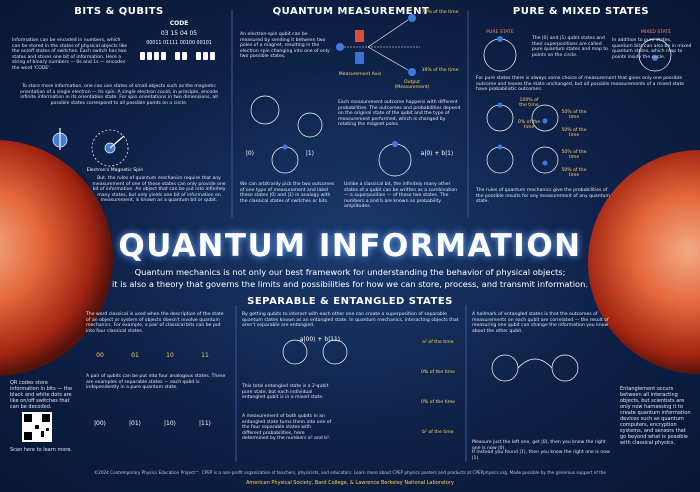  I want to click on ket: |0⟩, so click(250, 153).